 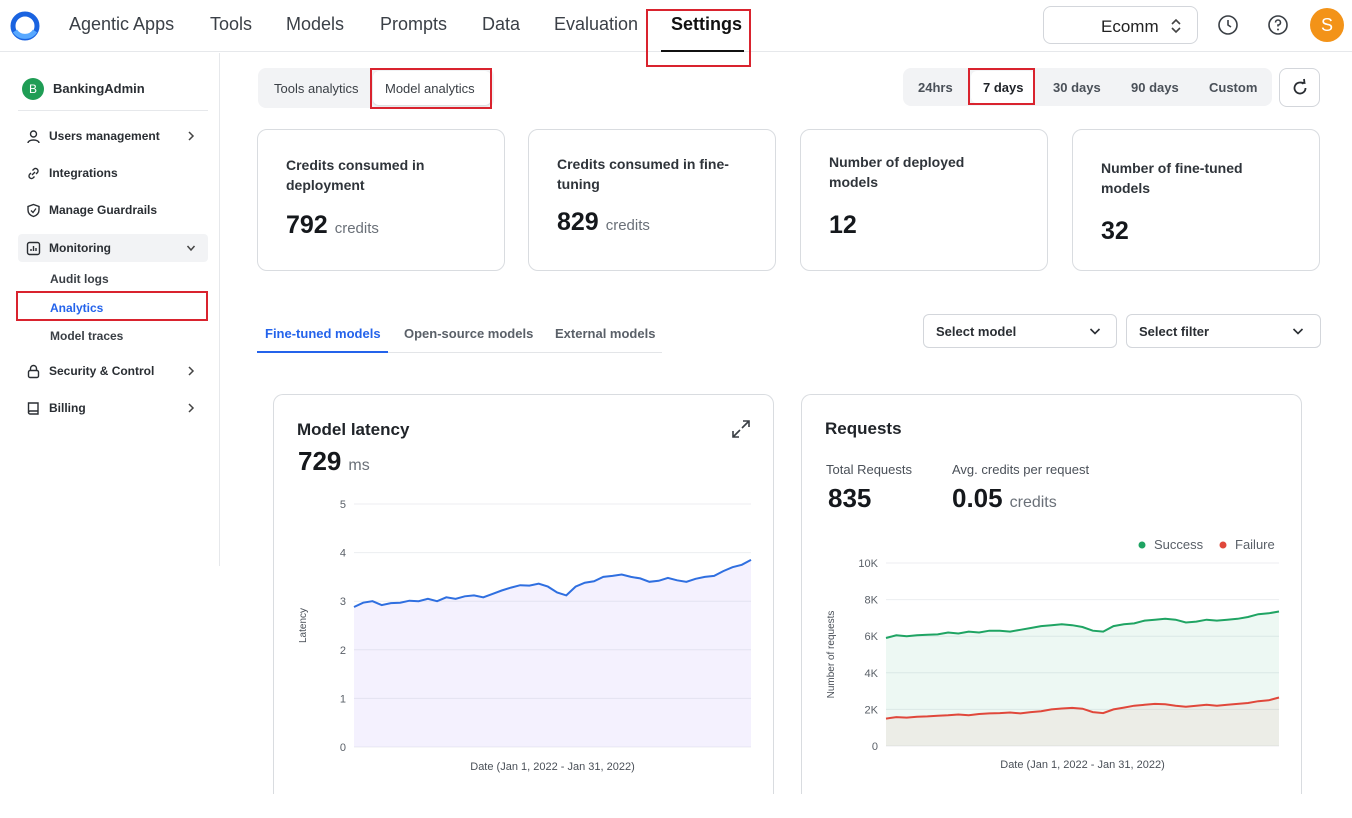 What do you see at coordinates (831, 655) in the screenshot?
I see `y-axis-label: Number of requests` at bounding box center [831, 655].